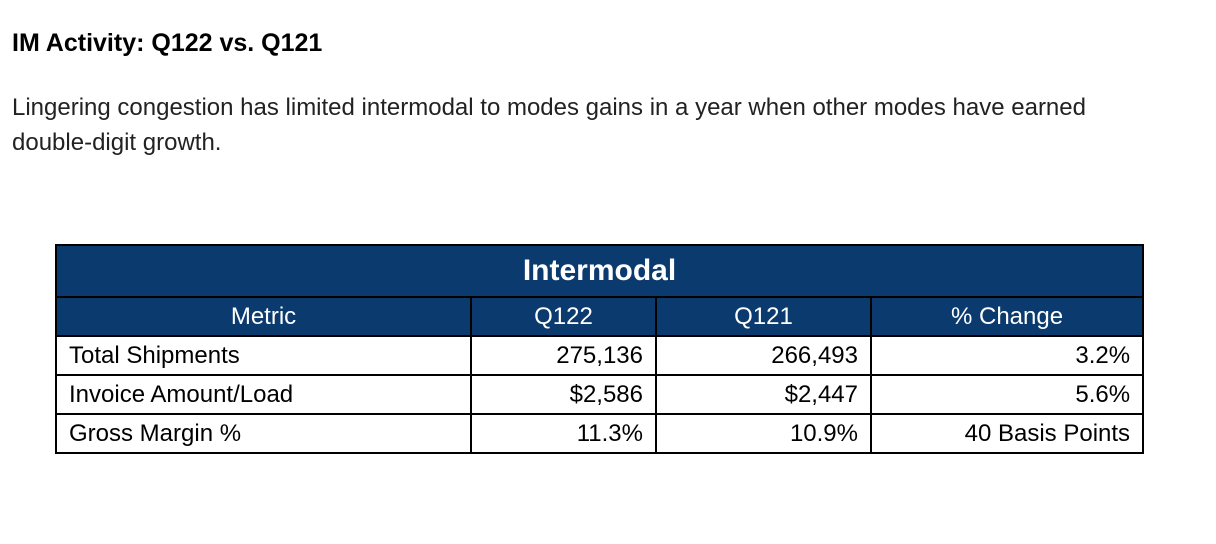 This screenshot has height=544, width=1216. Describe the element at coordinates (1007, 433) in the screenshot. I see `change-cell: 40 Basis Points` at that location.